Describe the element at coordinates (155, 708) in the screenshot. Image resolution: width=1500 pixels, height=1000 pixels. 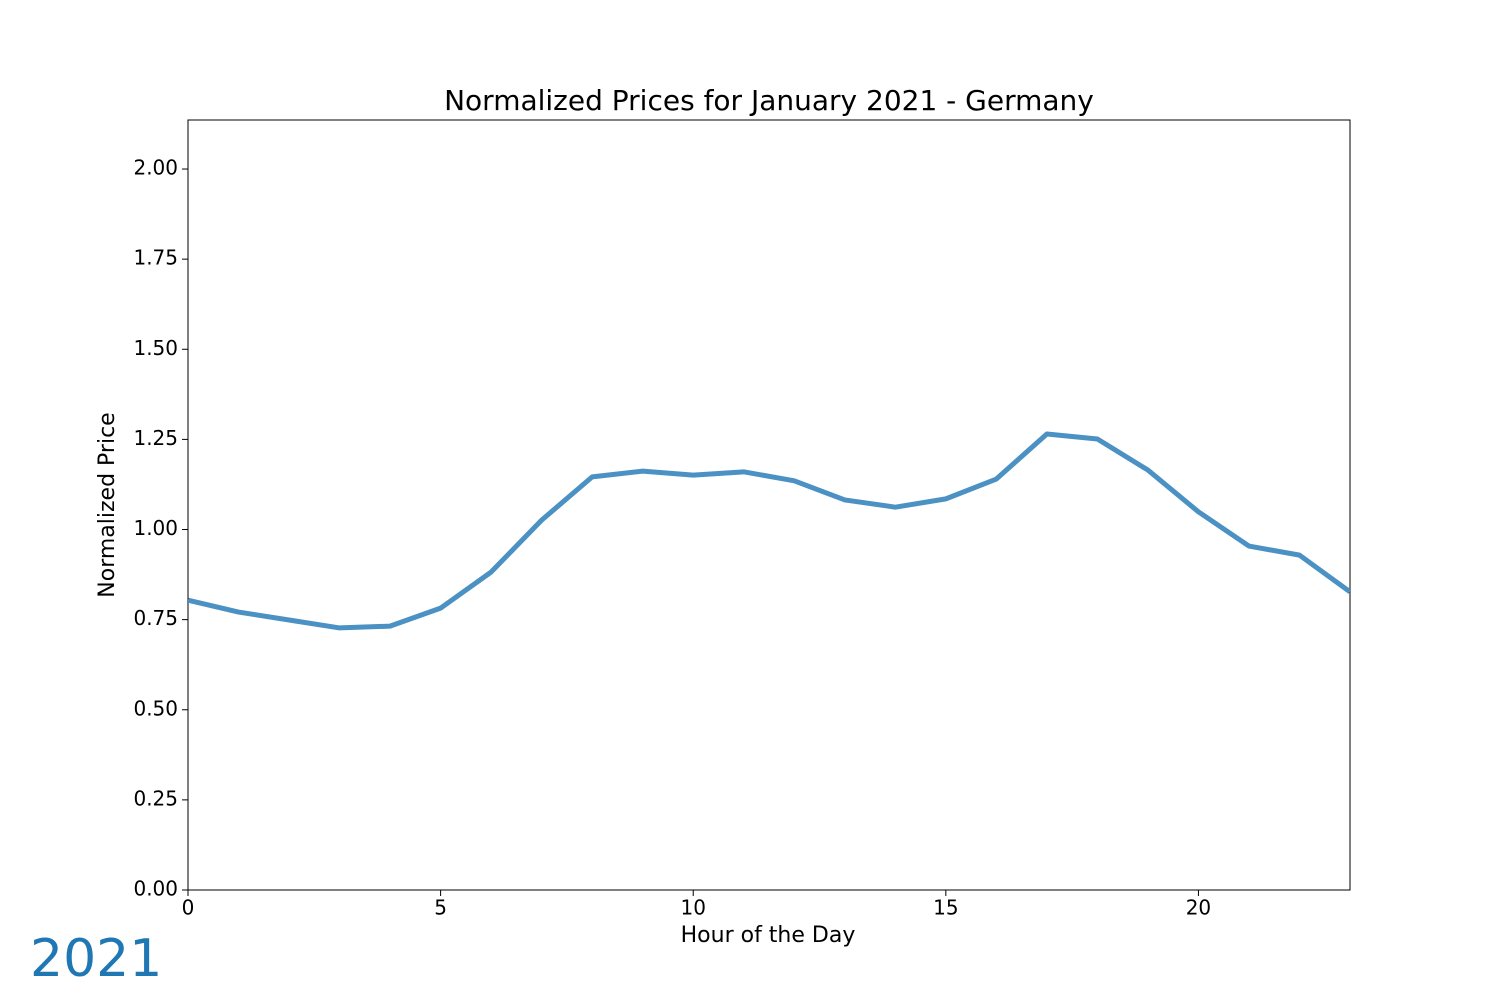
I see `y-tick-label: 0.50` at that location.